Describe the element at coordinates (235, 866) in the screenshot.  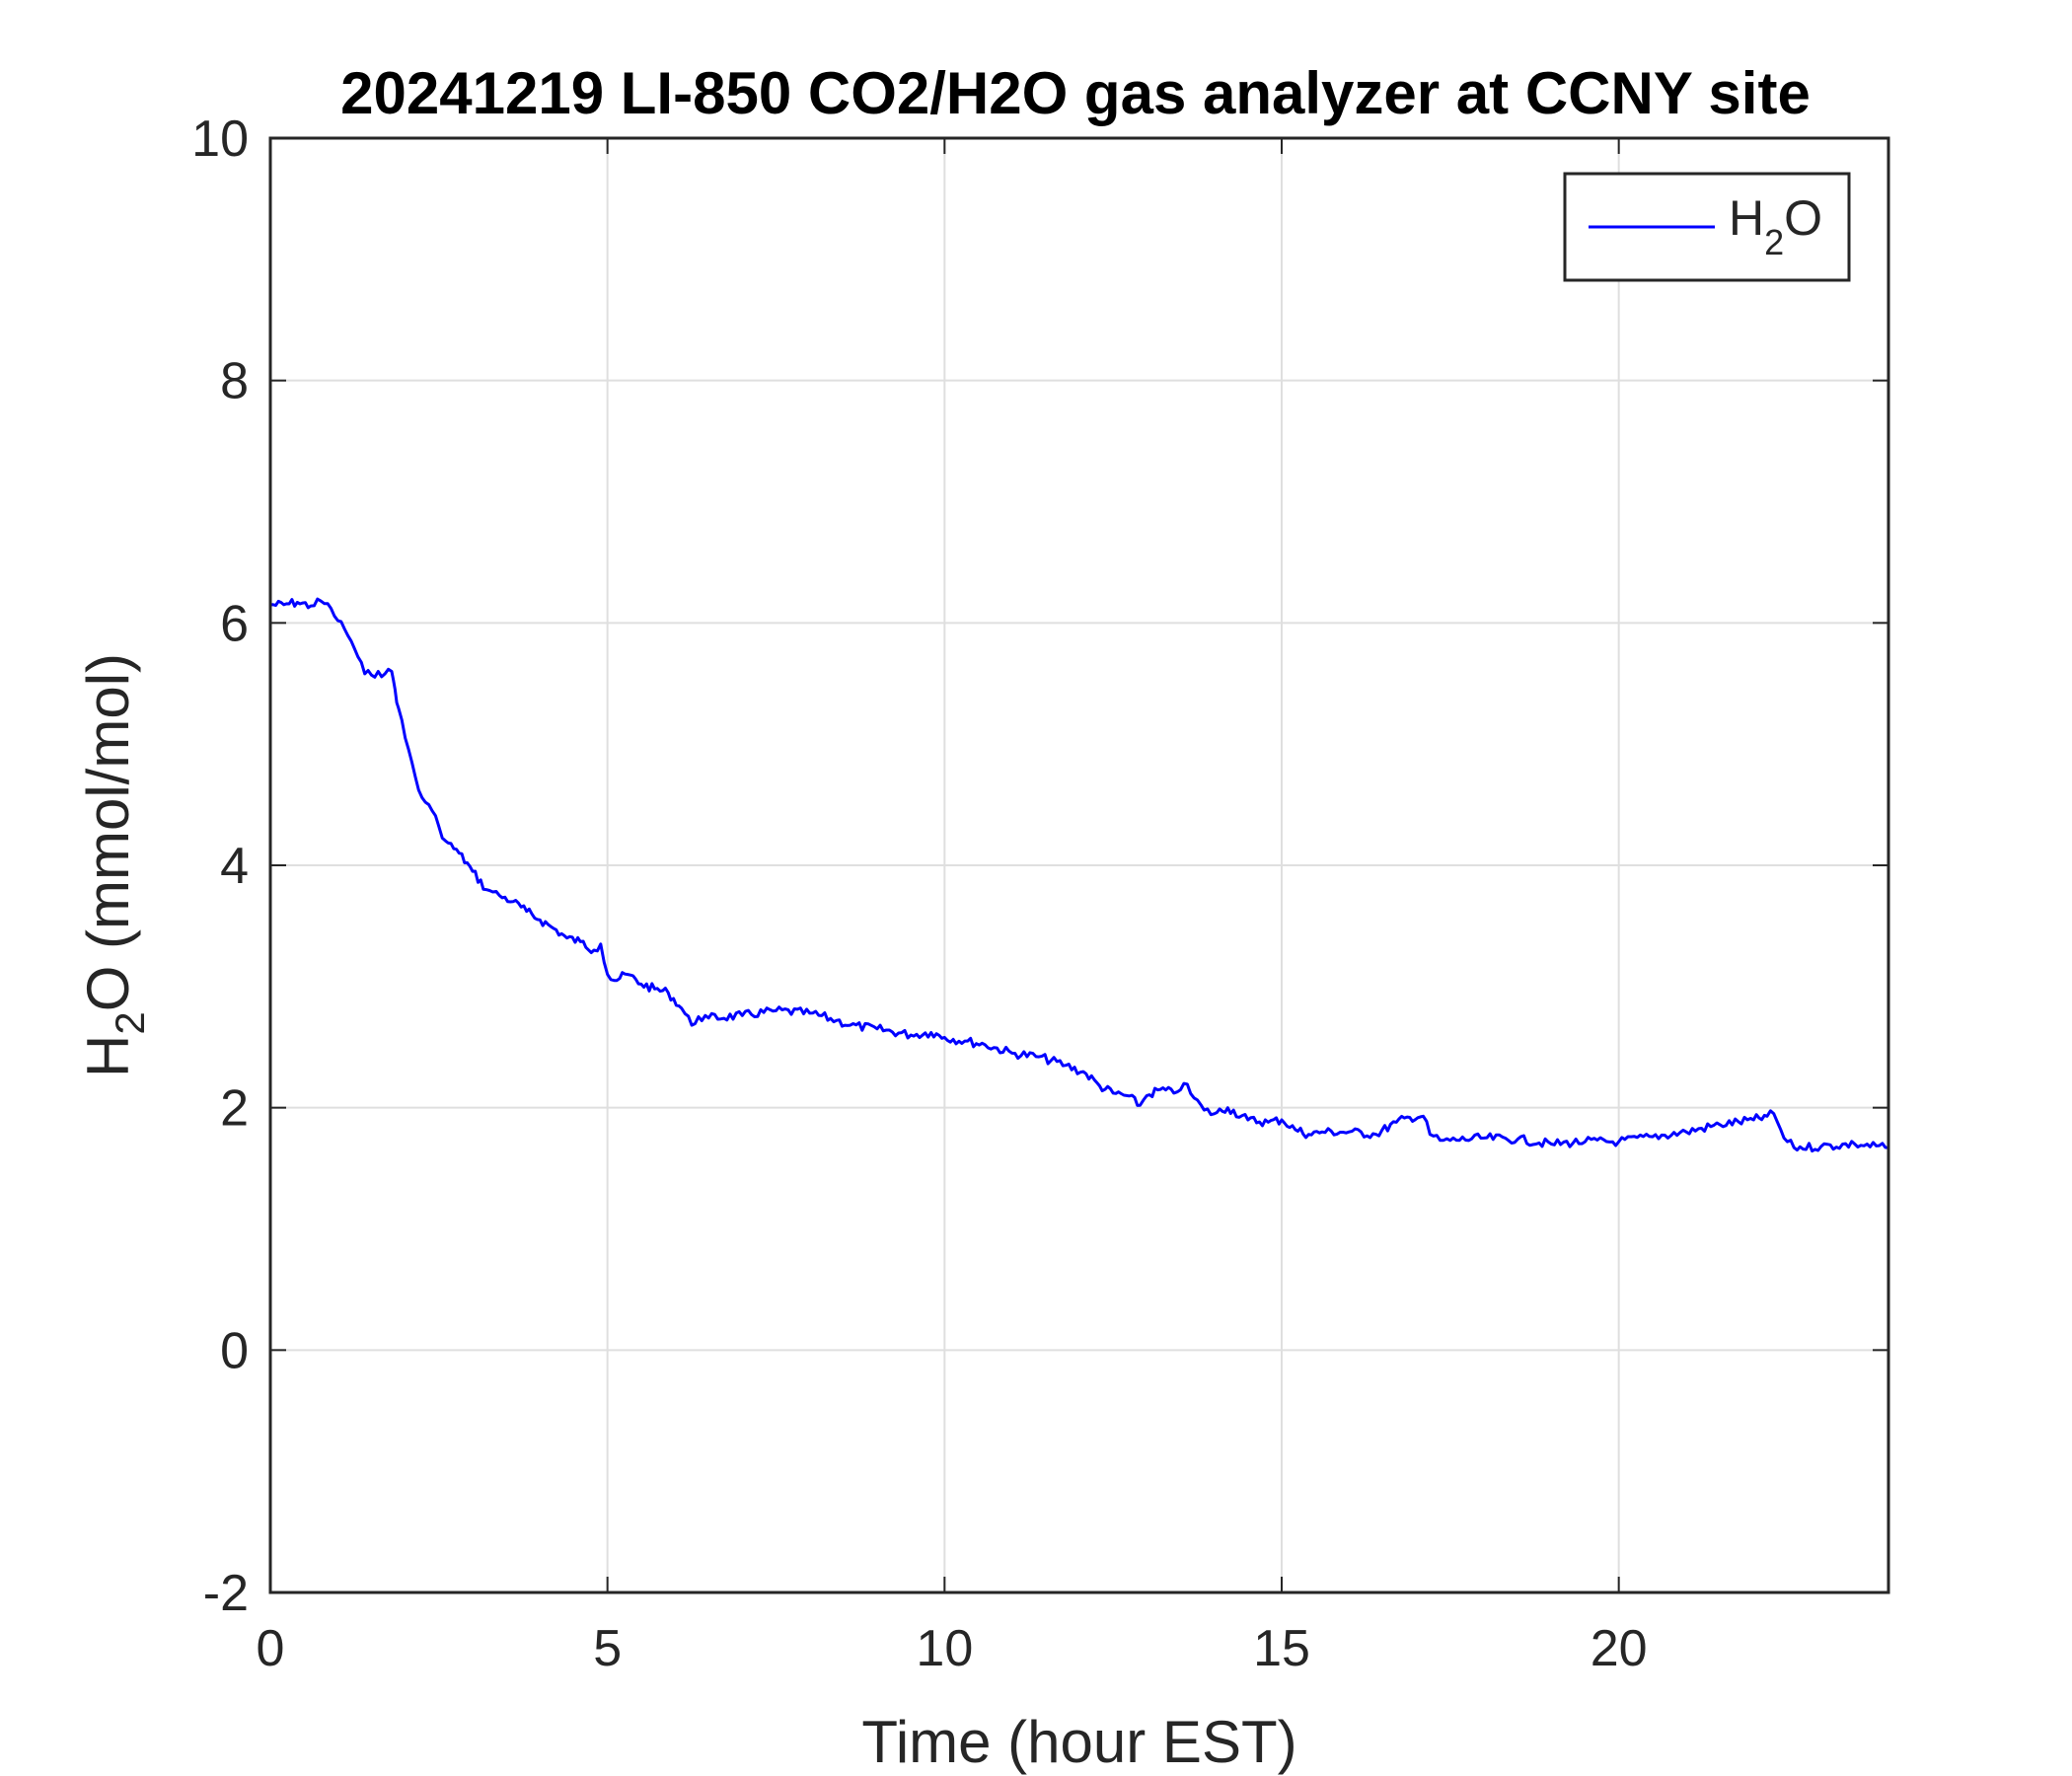
I see `y-tick-label: 4` at that location.